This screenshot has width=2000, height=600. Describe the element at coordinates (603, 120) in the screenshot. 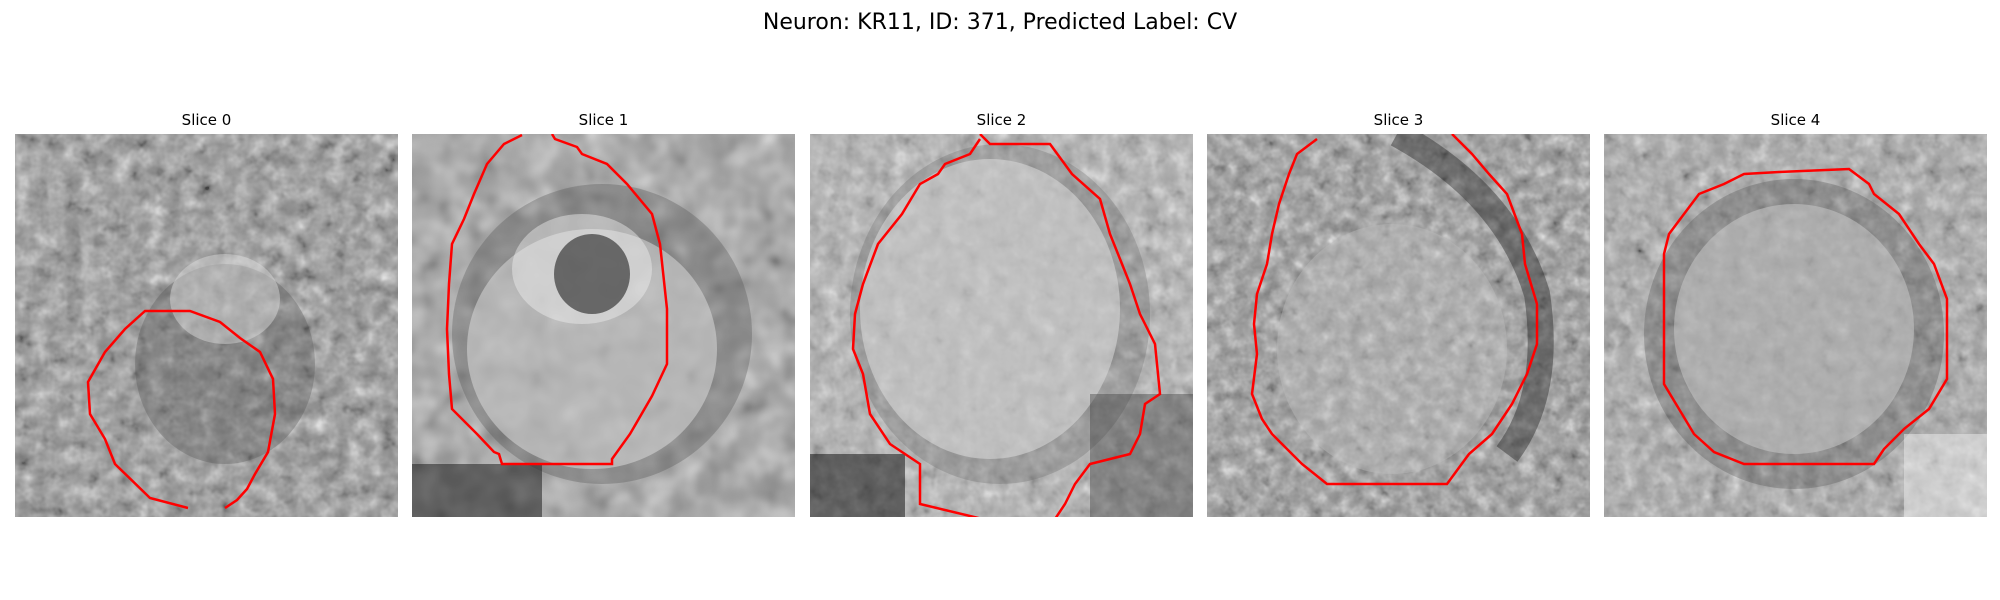

I see `slice-title-1: Slice 1` at that location.